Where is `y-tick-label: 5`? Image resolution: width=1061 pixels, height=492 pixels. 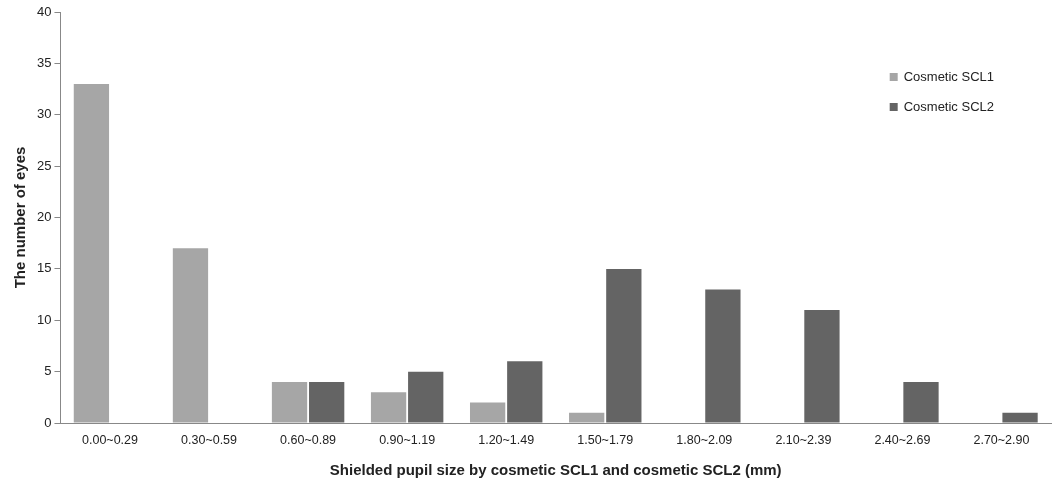
y-tick-label: 5 is located at coordinates (48, 371).